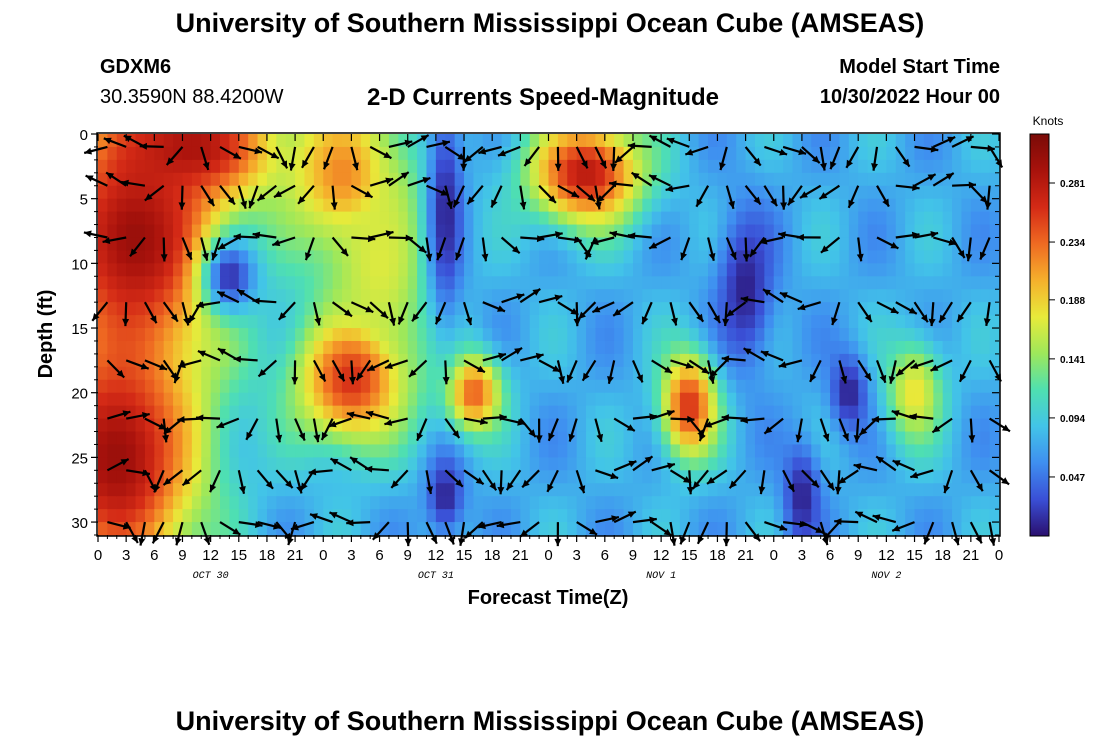 This screenshot has width=1100, height=750. Describe the element at coordinates (46, 334) in the screenshot. I see `y-axis-label: Depth (ft)` at that location.